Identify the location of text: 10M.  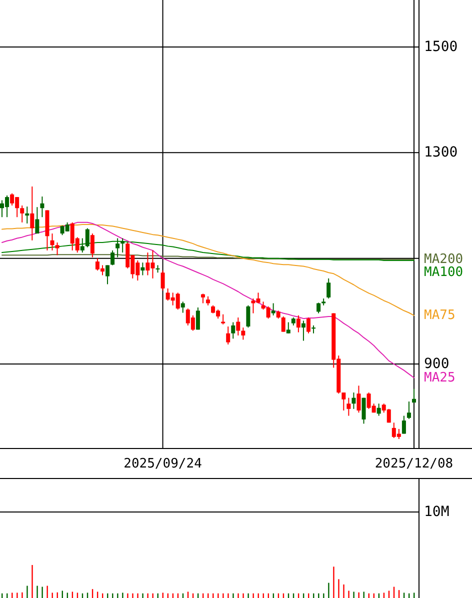
(437, 512).